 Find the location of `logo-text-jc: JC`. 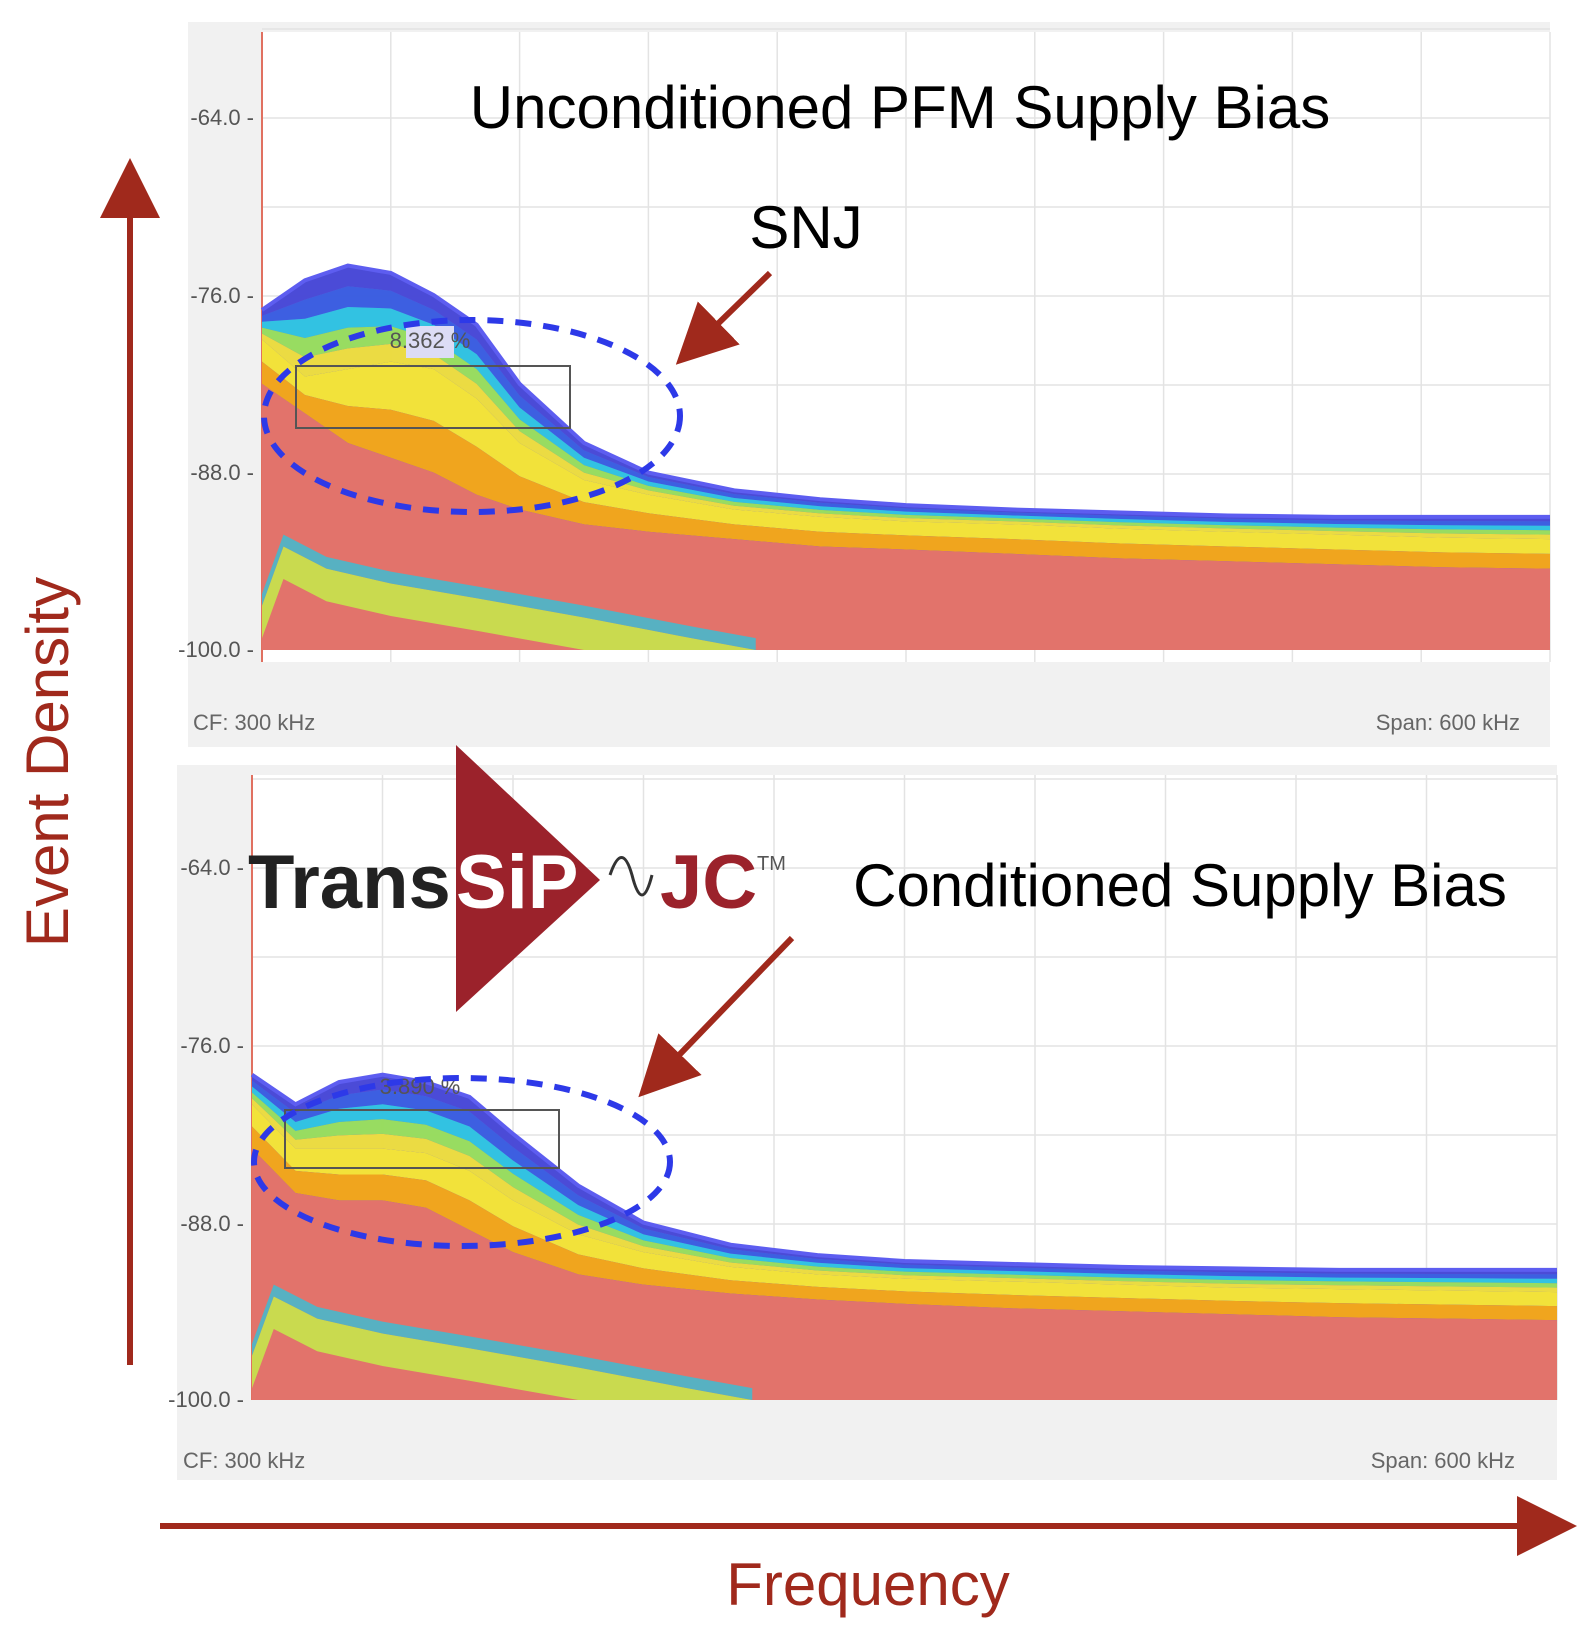

logo-text-jc: JC is located at coordinates (708, 882).